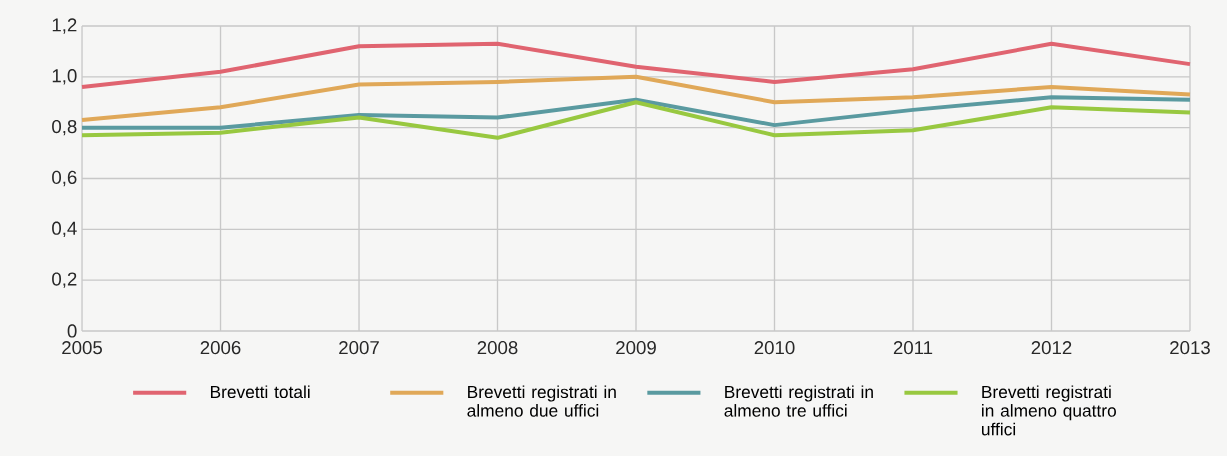 The image size is (1227, 456). Describe the element at coordinates (913, 348) in the screenshot. I see `x-tick-label: 2011` at that location.